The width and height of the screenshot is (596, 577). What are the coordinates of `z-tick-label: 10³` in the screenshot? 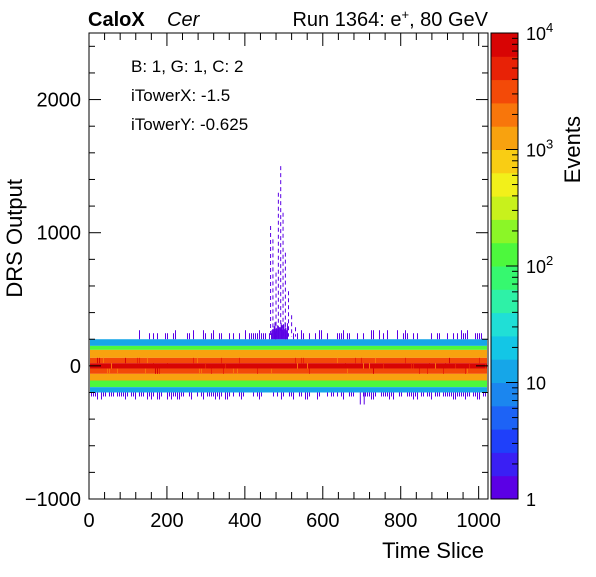 It's located at (539, 149).